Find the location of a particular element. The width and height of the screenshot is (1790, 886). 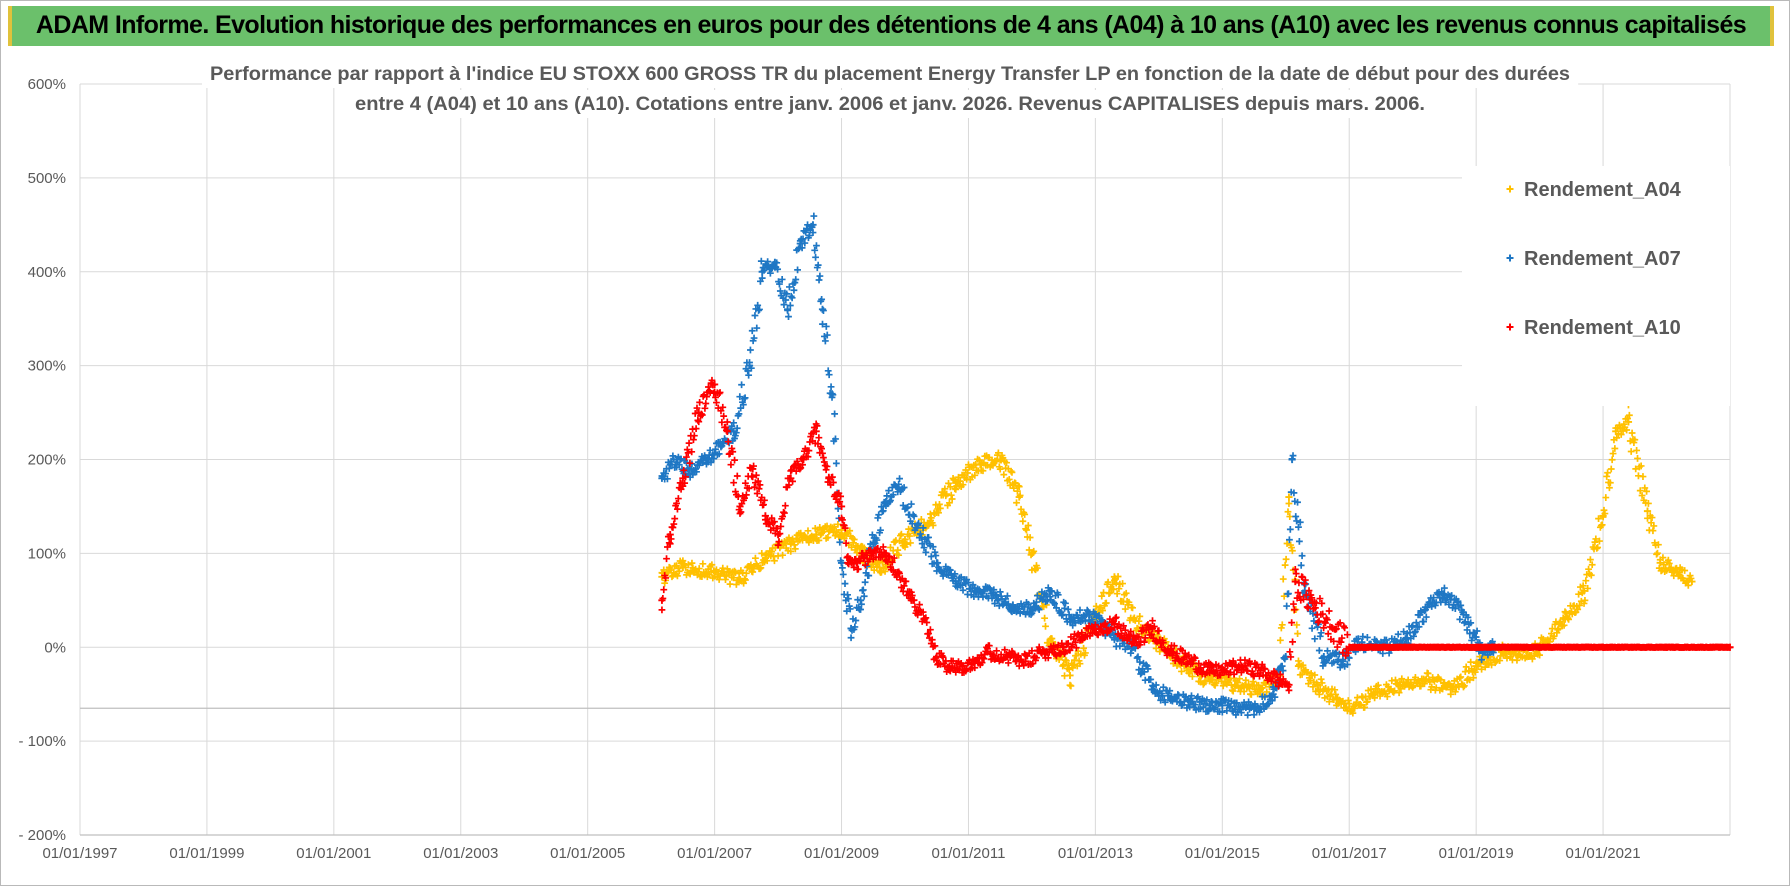

x-tick-label: 01/01/2013 is located at coordinates (1095, 853).